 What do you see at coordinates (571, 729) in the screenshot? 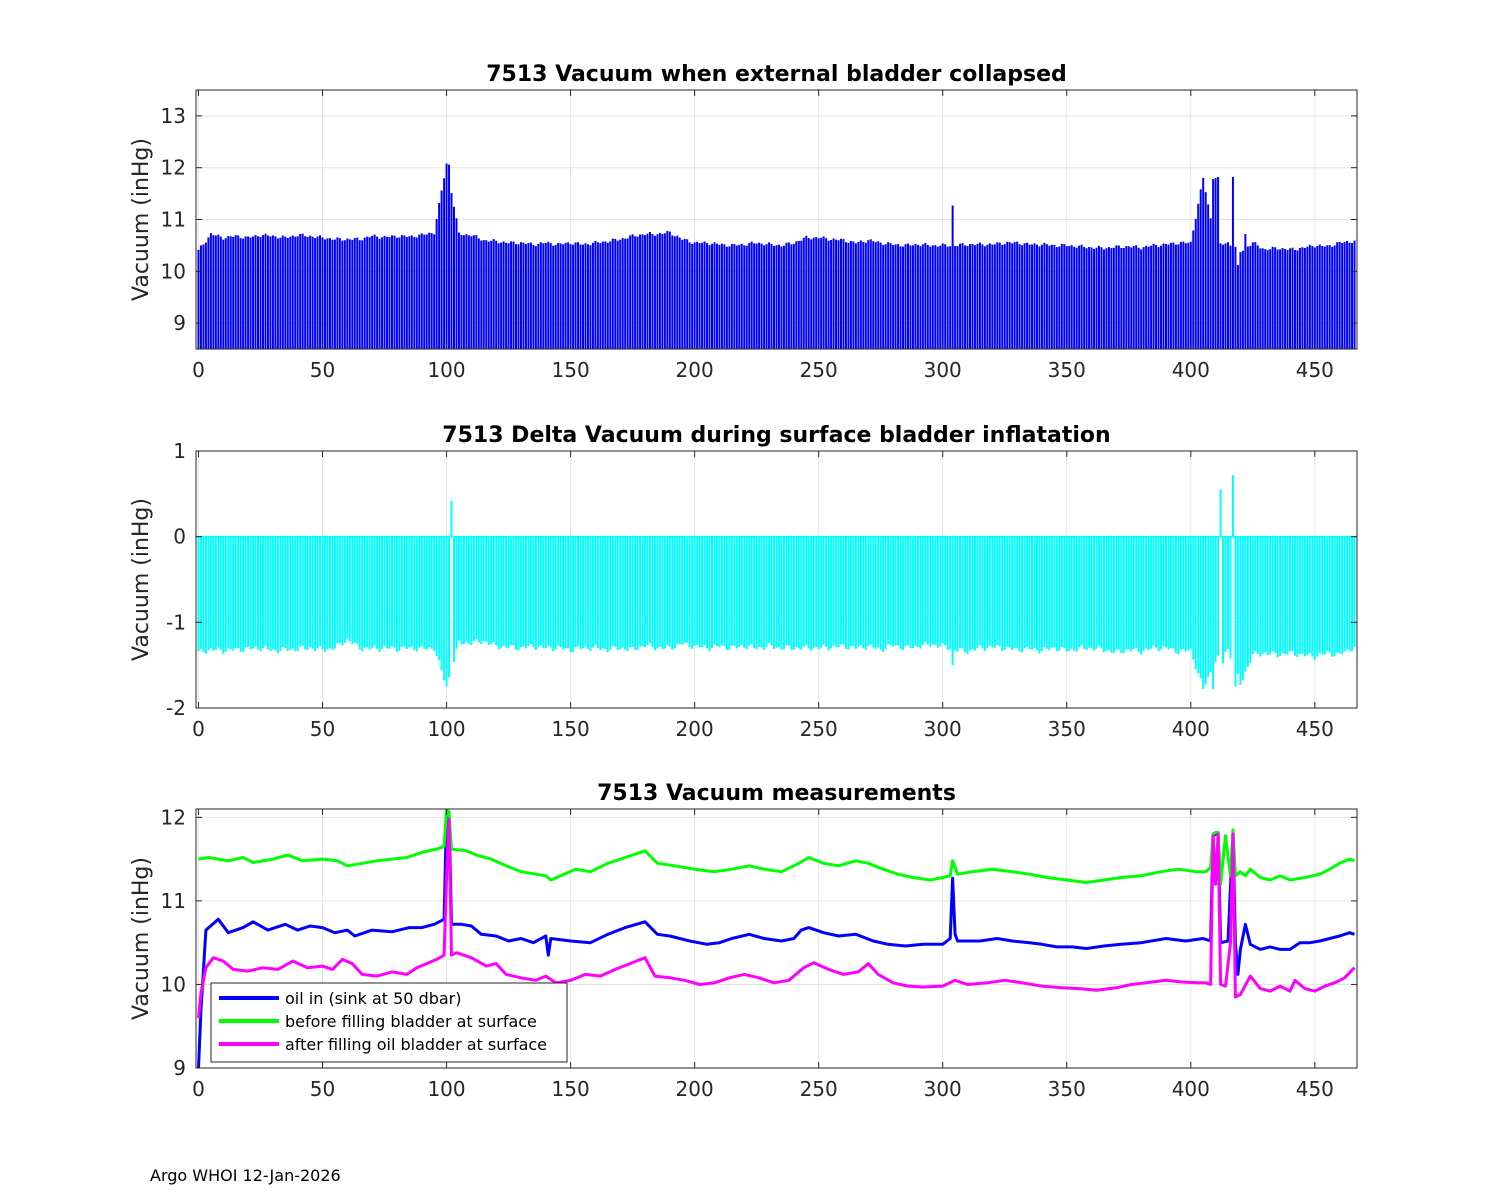
I see `x-tick-label: 150` at bounding box center [571, 729].